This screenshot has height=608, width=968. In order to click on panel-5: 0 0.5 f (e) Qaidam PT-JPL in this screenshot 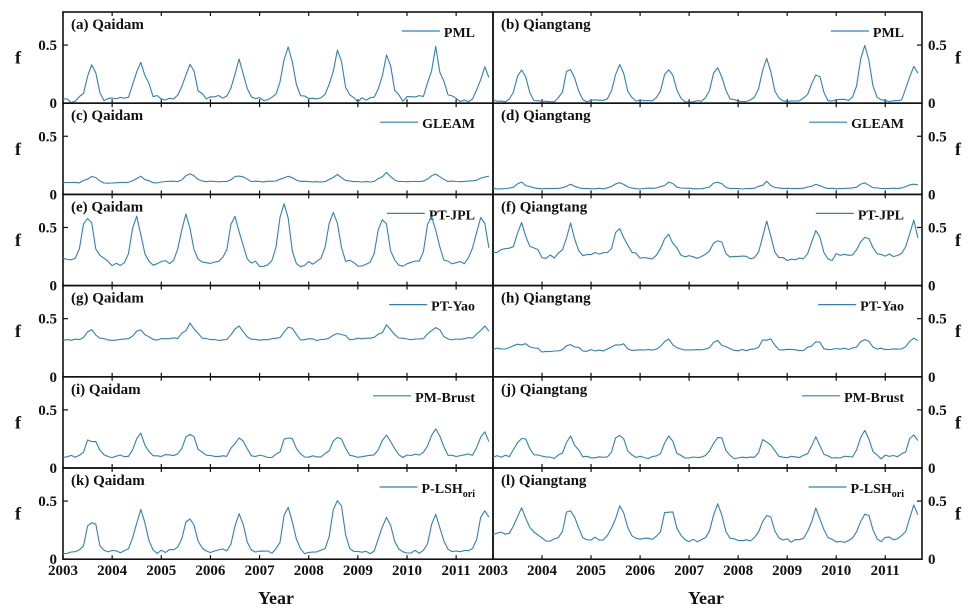, I will do `click(254, 244)`.